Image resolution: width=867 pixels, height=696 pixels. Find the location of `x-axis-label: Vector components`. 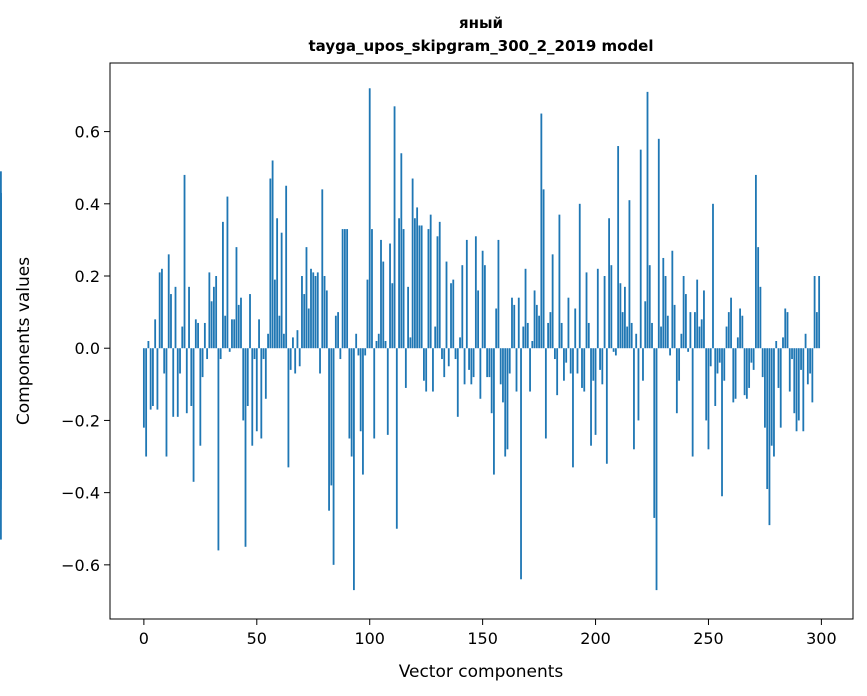

x-axis-label: Vector components is located at coordinates (481, 672).